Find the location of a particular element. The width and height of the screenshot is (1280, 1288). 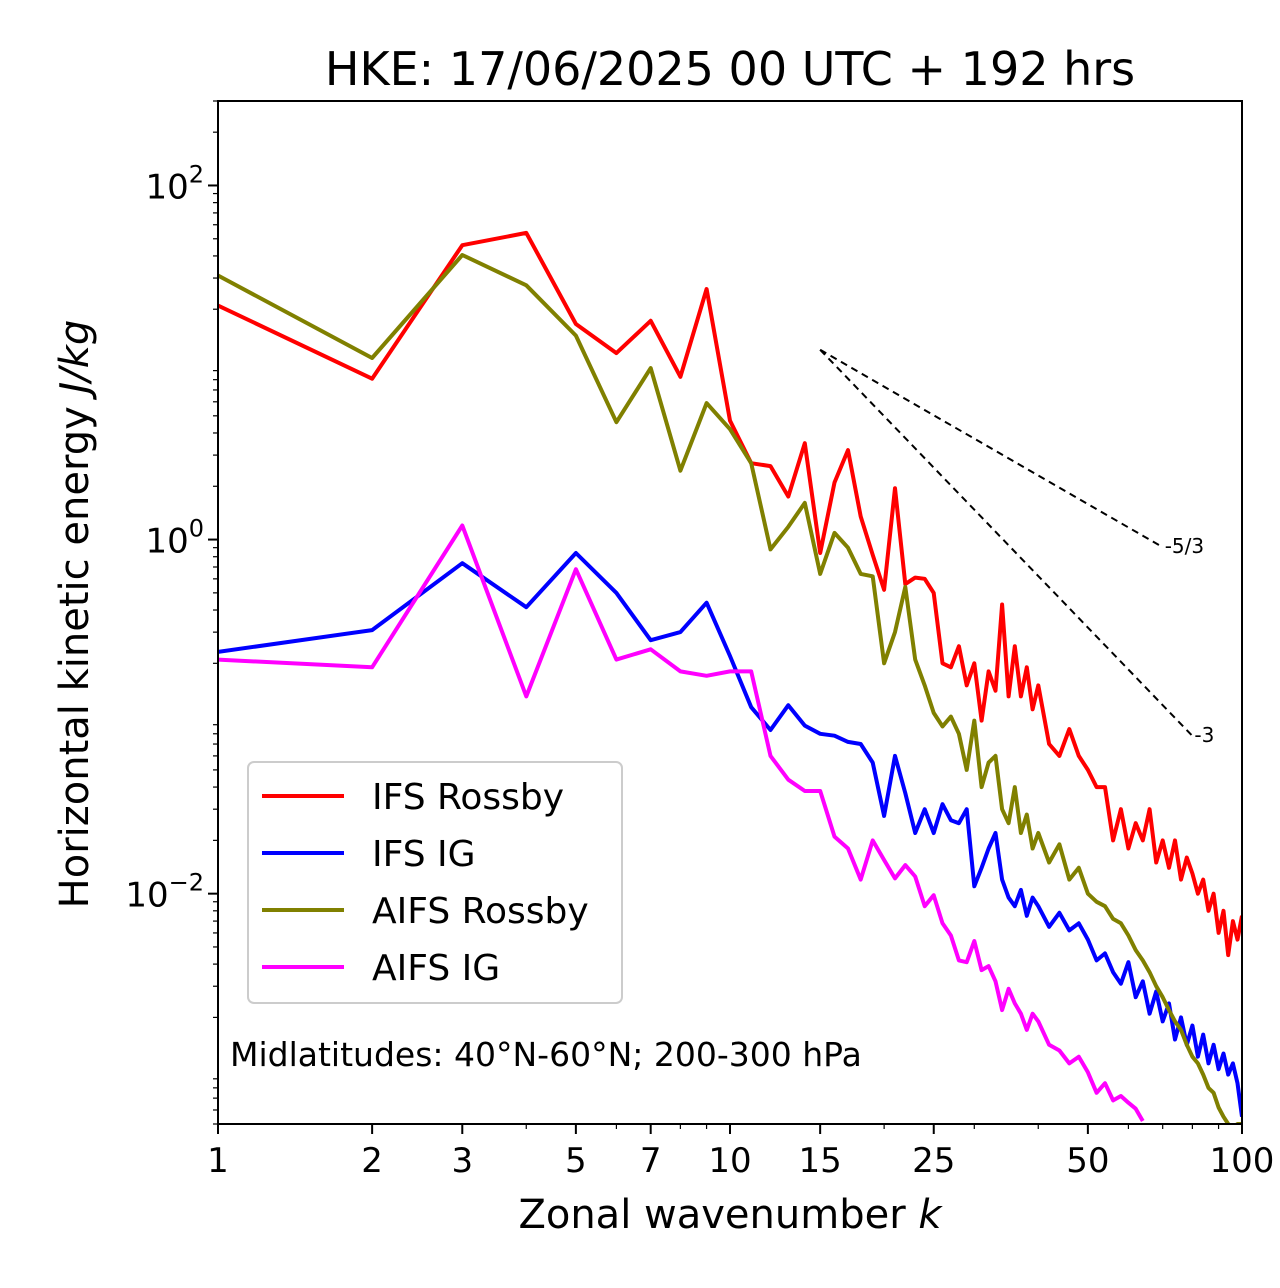

region-annotation: Midlatitudes: 40°N-60°N; 200-300 hPa is located at coordinates (546, 1054).